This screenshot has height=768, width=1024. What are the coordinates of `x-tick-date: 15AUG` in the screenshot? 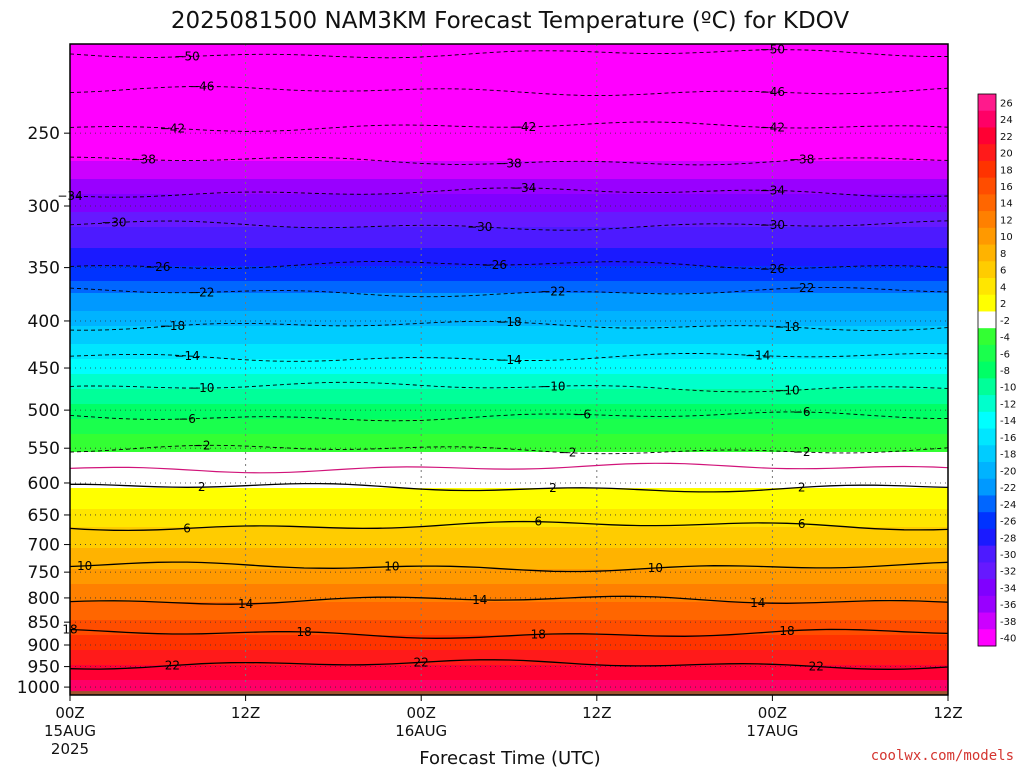 It's located at (70, 731).